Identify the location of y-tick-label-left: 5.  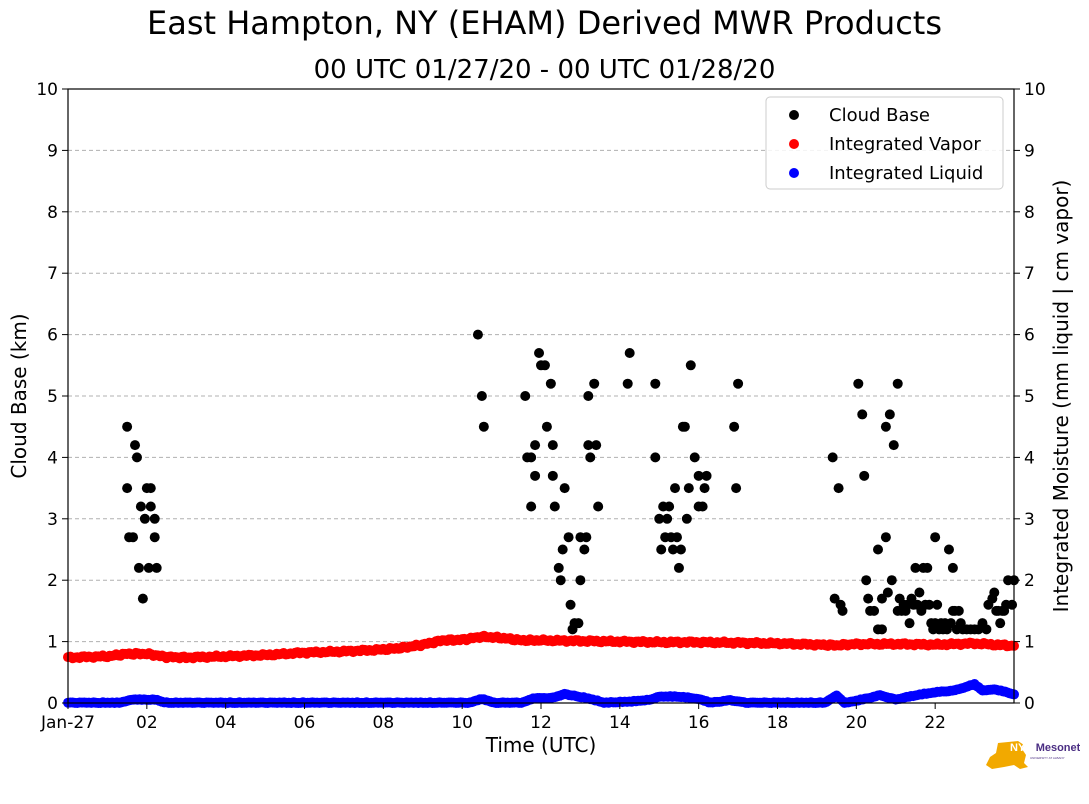
(52, 397).